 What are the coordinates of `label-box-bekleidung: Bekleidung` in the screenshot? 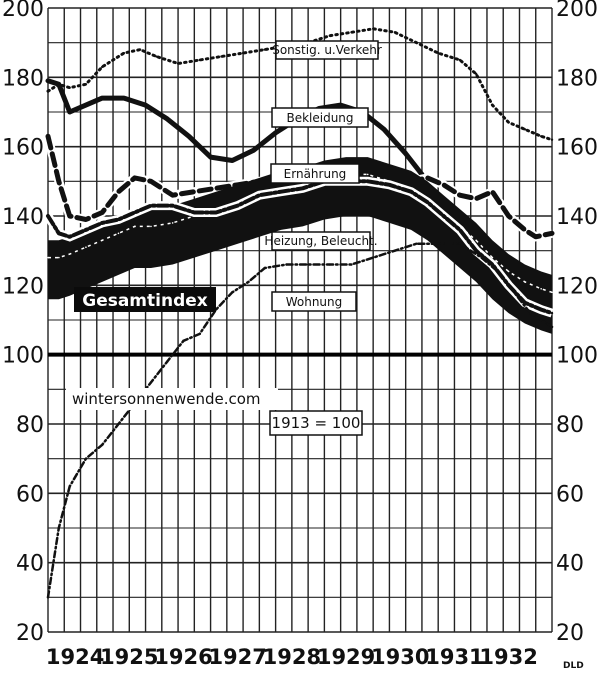 It's located at (320, 117).